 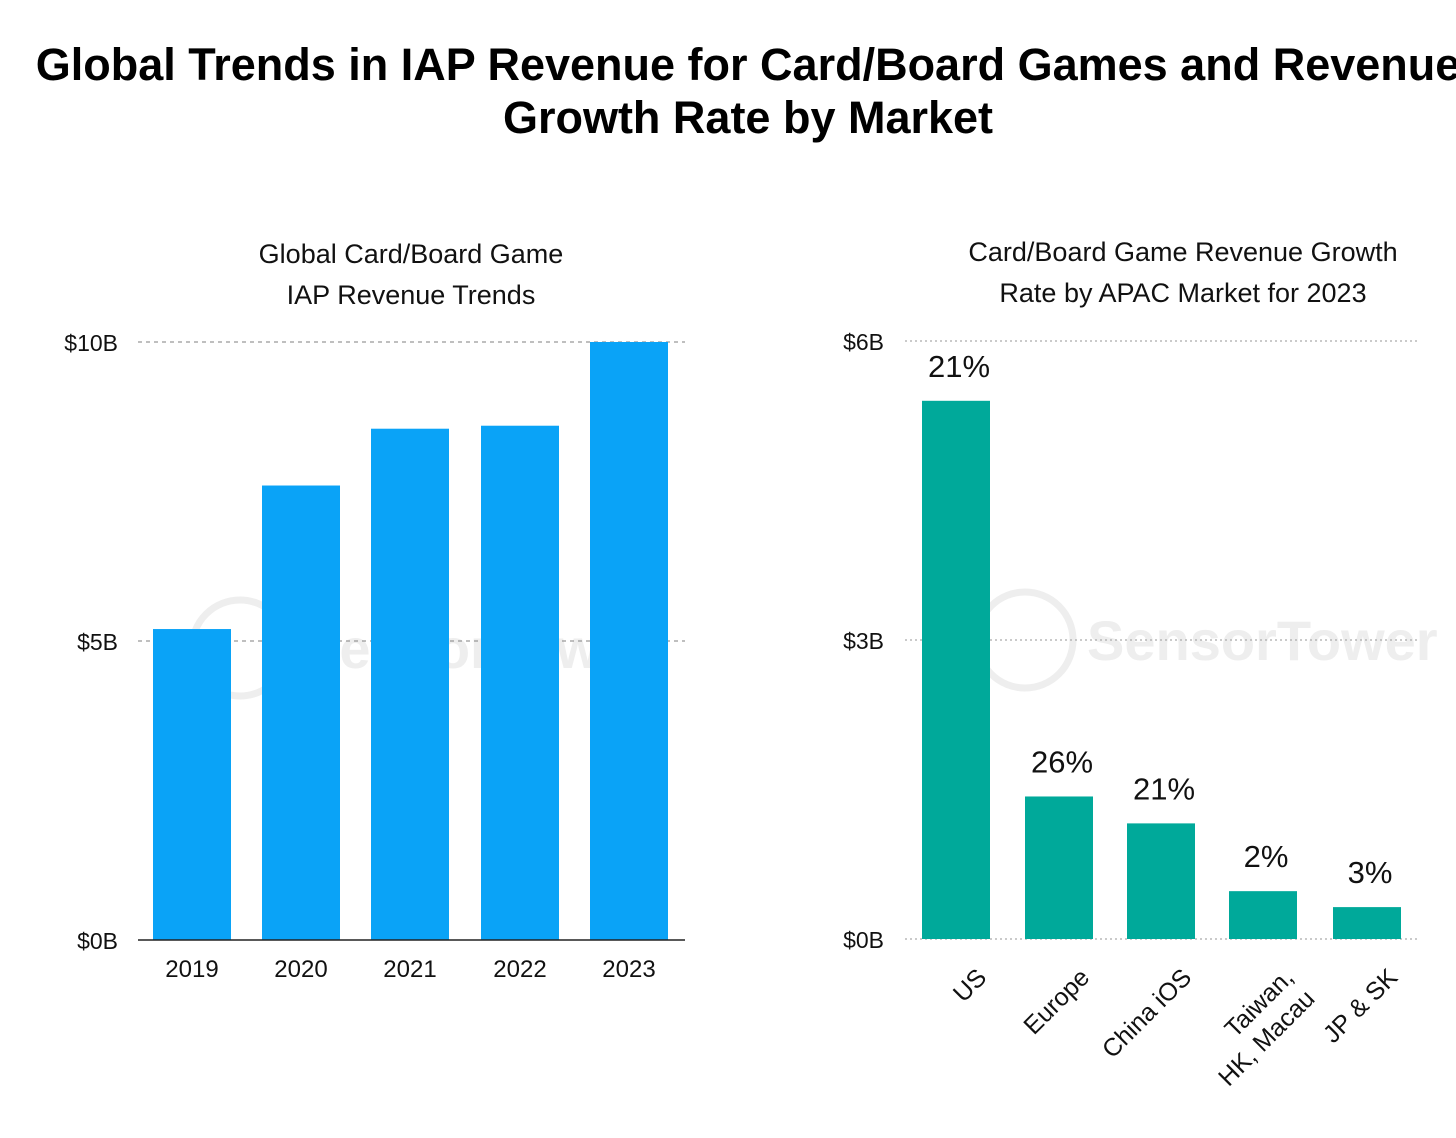 I want to click on chart-1-title: Card/Board Game Revenue Growth, so click(x=1182, y=252).